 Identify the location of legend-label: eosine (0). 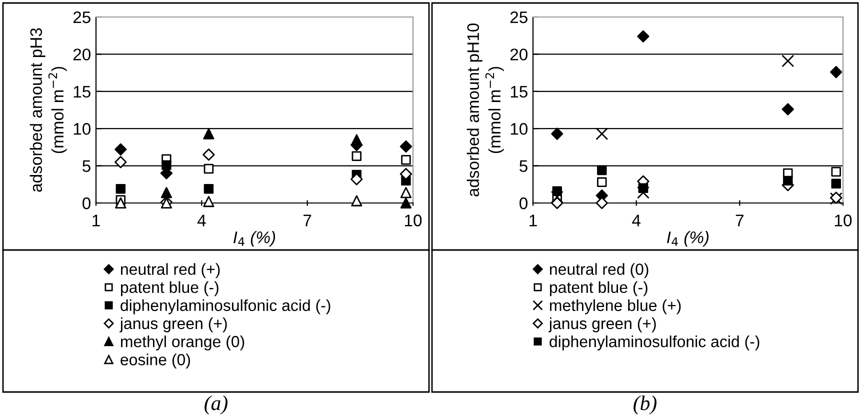
(155, 361).